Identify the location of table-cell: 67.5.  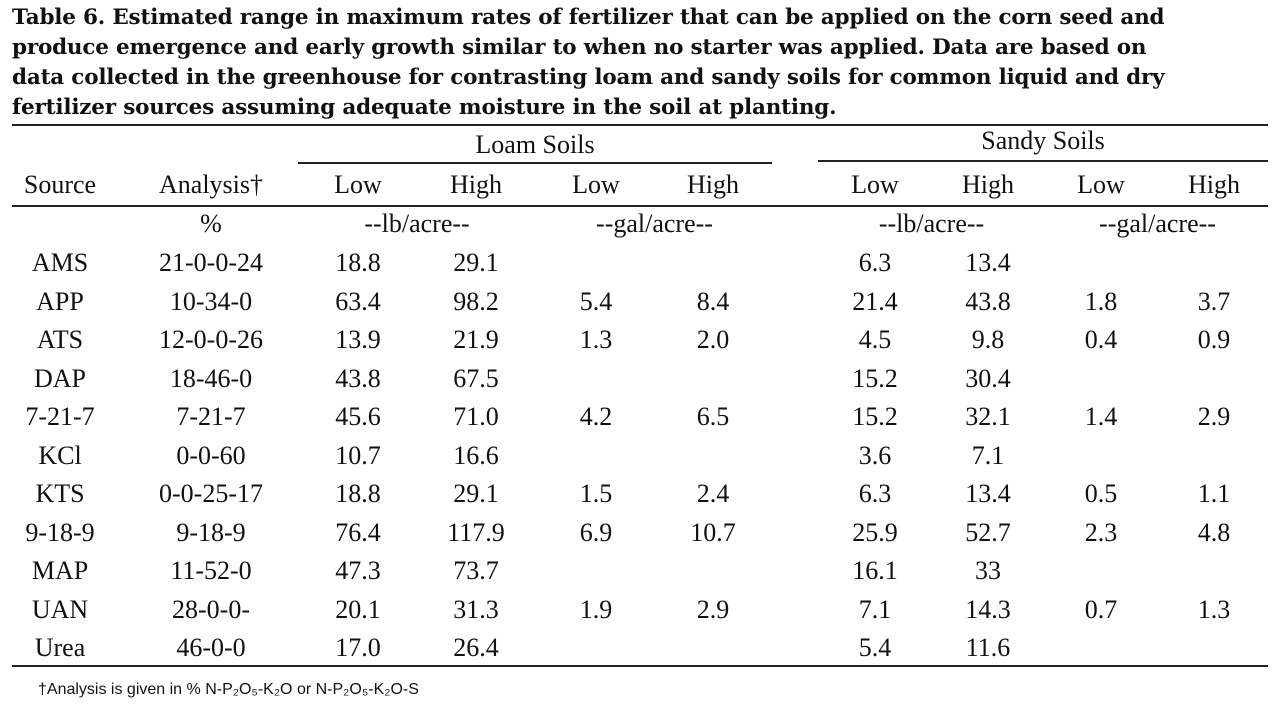
(476, 378).